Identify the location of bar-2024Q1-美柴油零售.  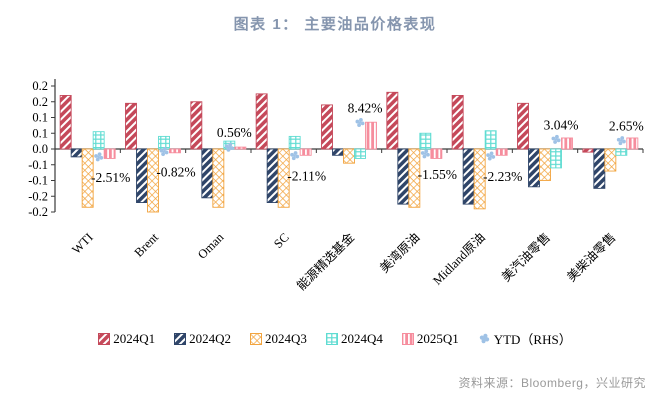
(588, 150).